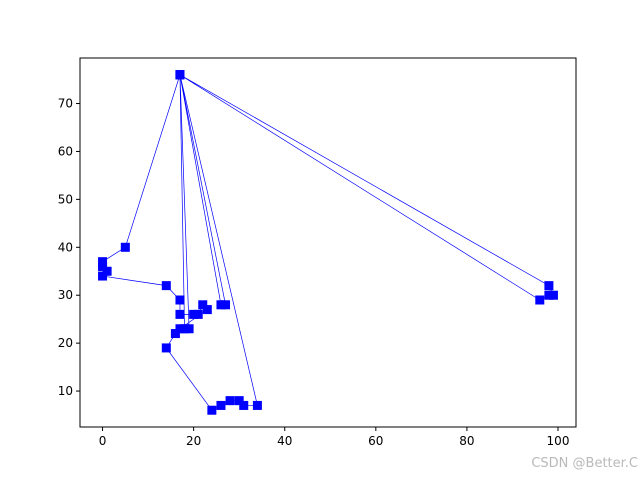  I want to click on x-tick-label: 0, so click(103, 441).